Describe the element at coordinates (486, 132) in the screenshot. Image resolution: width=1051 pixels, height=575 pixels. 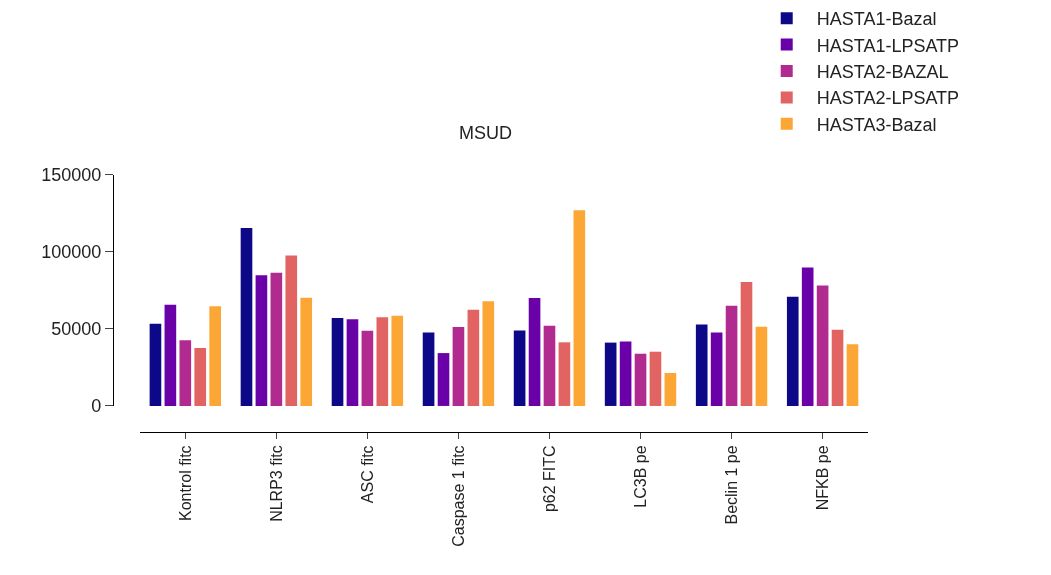
I see `chart-title: MSUD` at that location.